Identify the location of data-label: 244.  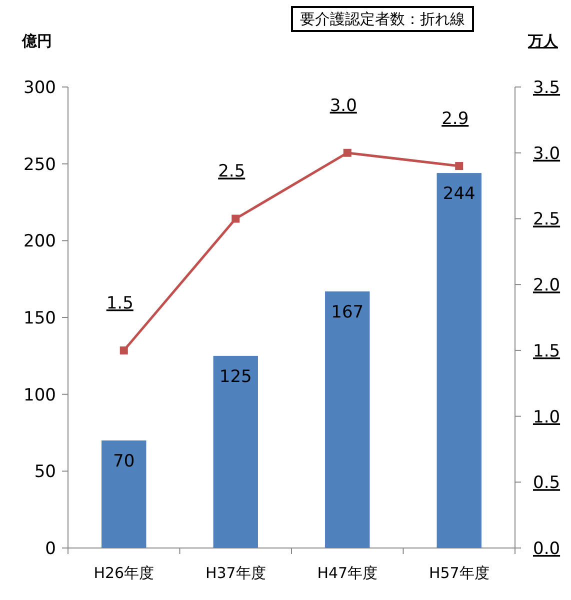
(459, 194).